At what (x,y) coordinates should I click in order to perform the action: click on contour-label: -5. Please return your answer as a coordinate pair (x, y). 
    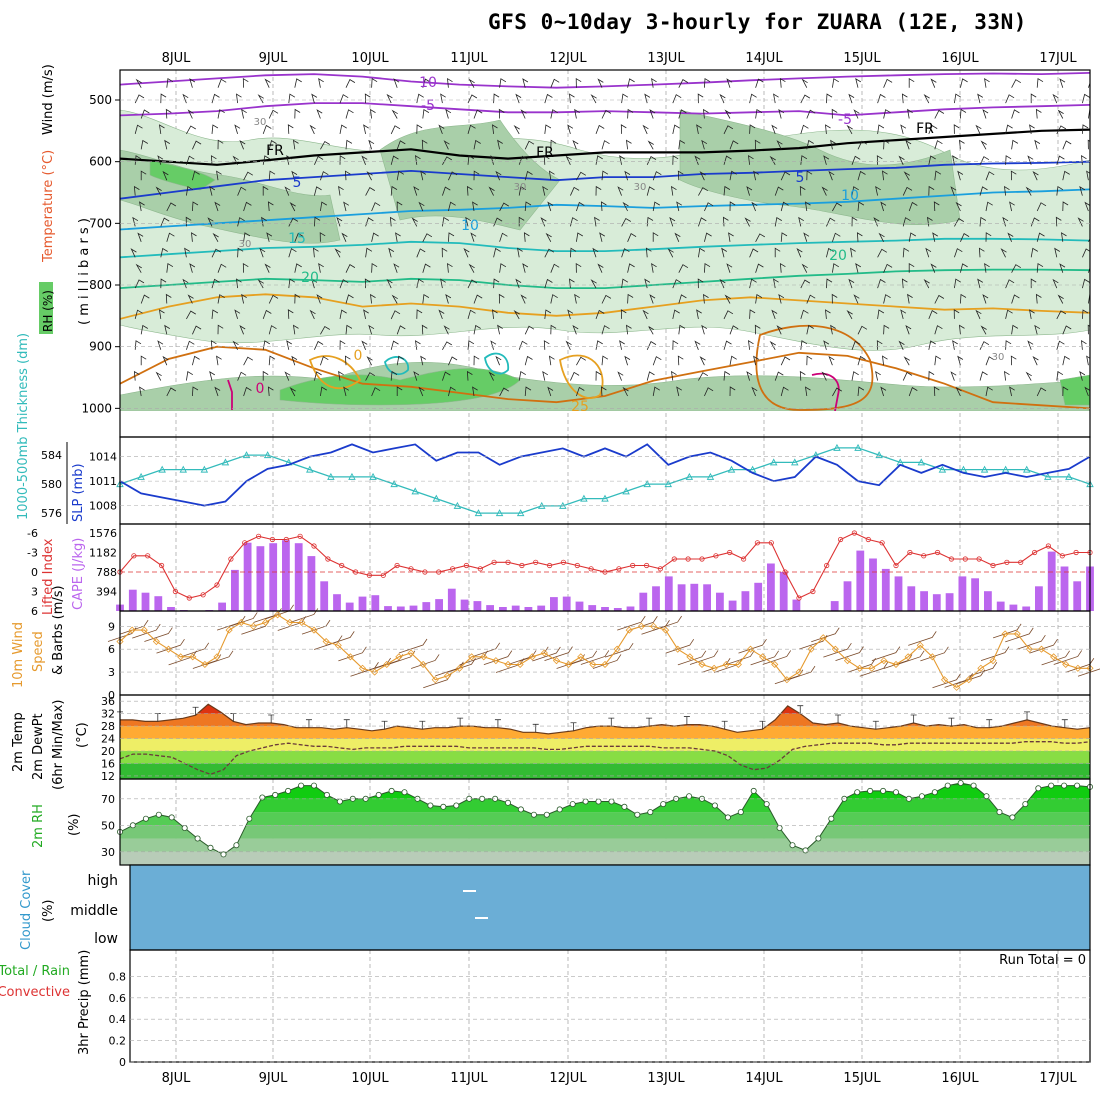
    Looking at the image, I should click on (428, 106).